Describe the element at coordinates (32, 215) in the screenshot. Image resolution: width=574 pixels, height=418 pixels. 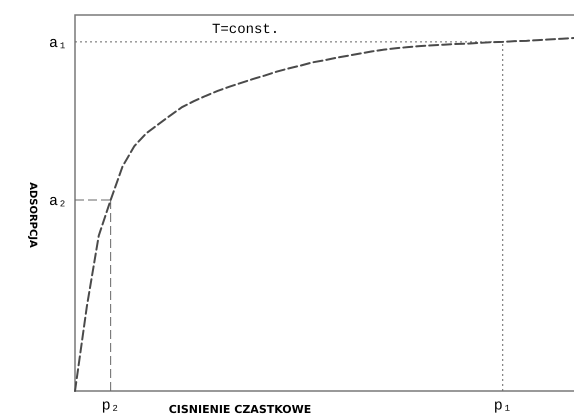
I see `y-axis-title: ADSORPCJA` at that location.